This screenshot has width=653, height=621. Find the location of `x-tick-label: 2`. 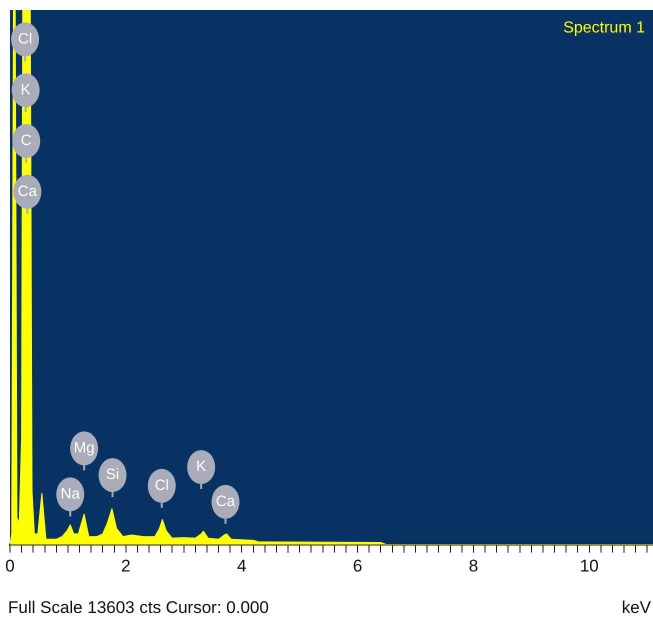

x-tick-label: 2 is located at coordinates (126, 566).